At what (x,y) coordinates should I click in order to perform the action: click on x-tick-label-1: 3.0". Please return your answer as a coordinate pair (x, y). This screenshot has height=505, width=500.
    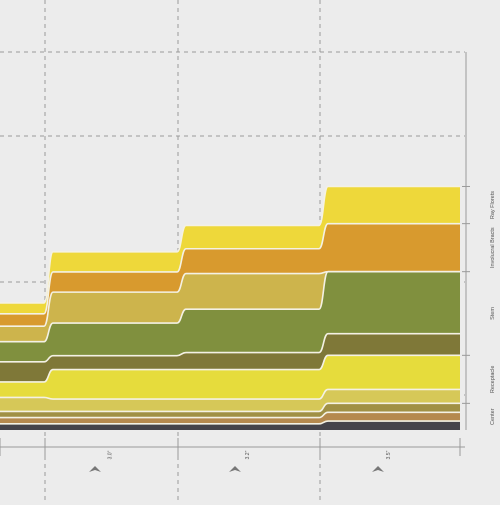
    Looking at the image, I should click on (111, 454).